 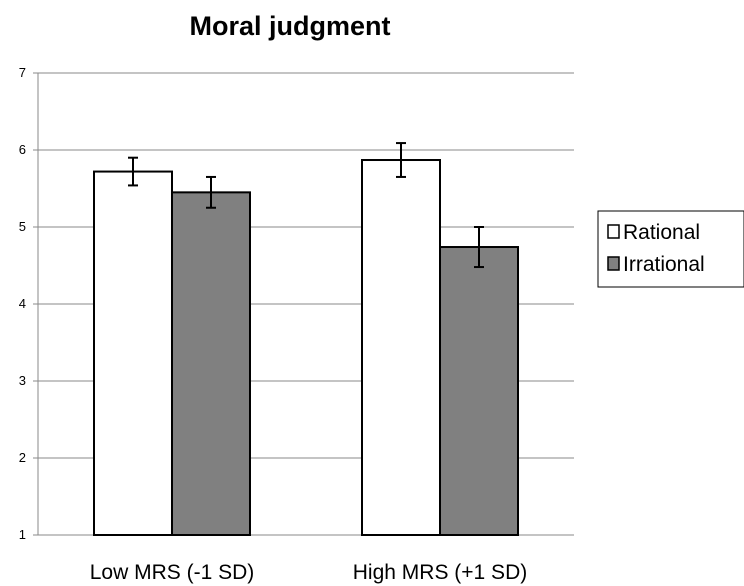 What do you see at coordinates (22, 457) in the screenshot?
I see `y-tick-label: 2` at bounding box center [22, 457].